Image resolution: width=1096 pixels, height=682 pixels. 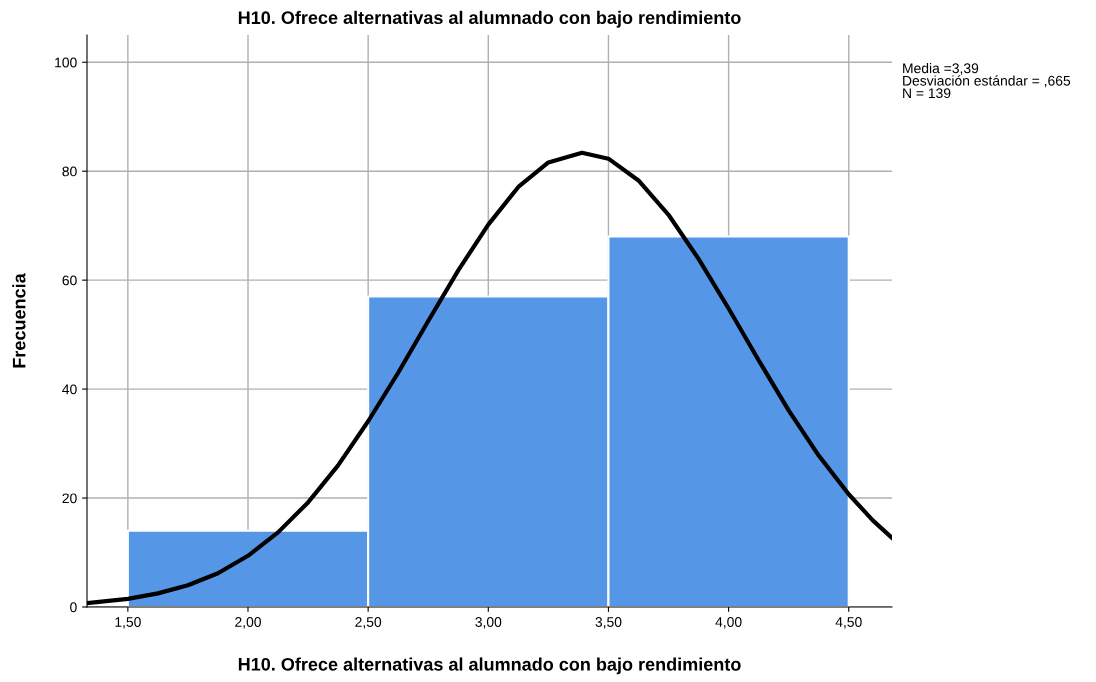 I want to click on y-tick-label: 20, so click(x=69, y=498).